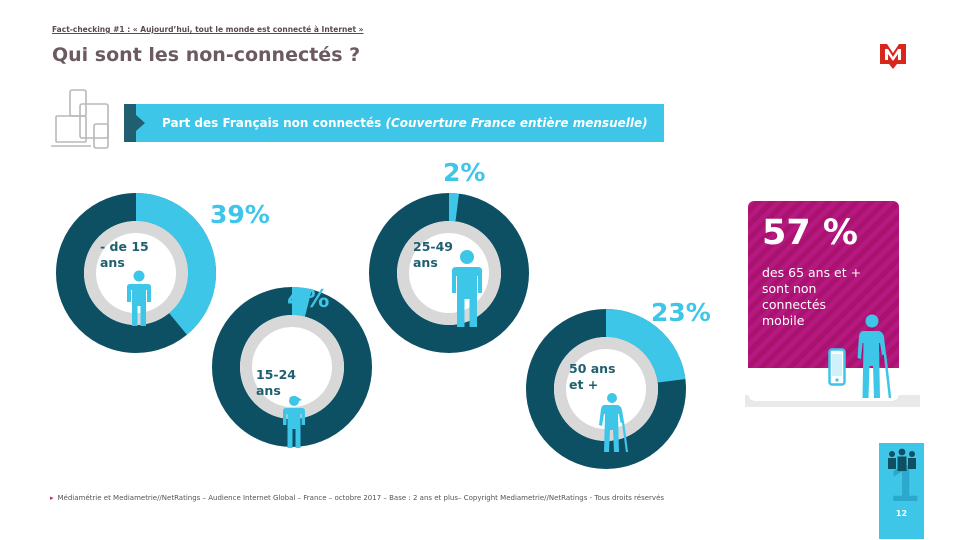  Describe the element at coordinates (206, 55) in the screenshot. I see `slide-title: Qui sont les non-connectés ?` at that location.